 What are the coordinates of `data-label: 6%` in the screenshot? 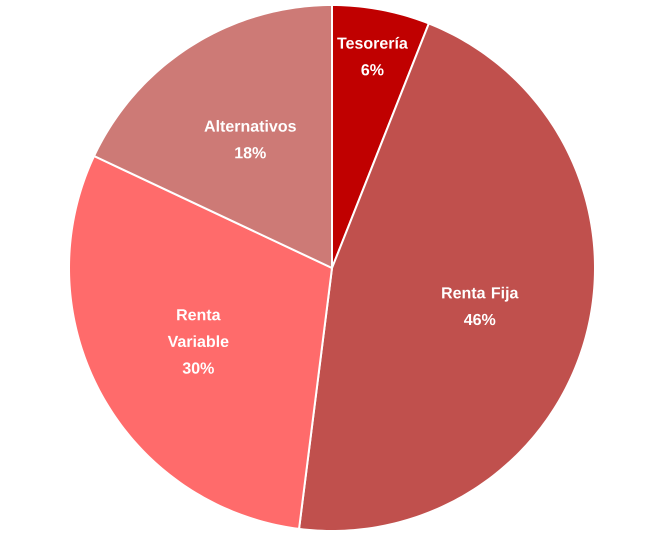 It's located at (372, 70).